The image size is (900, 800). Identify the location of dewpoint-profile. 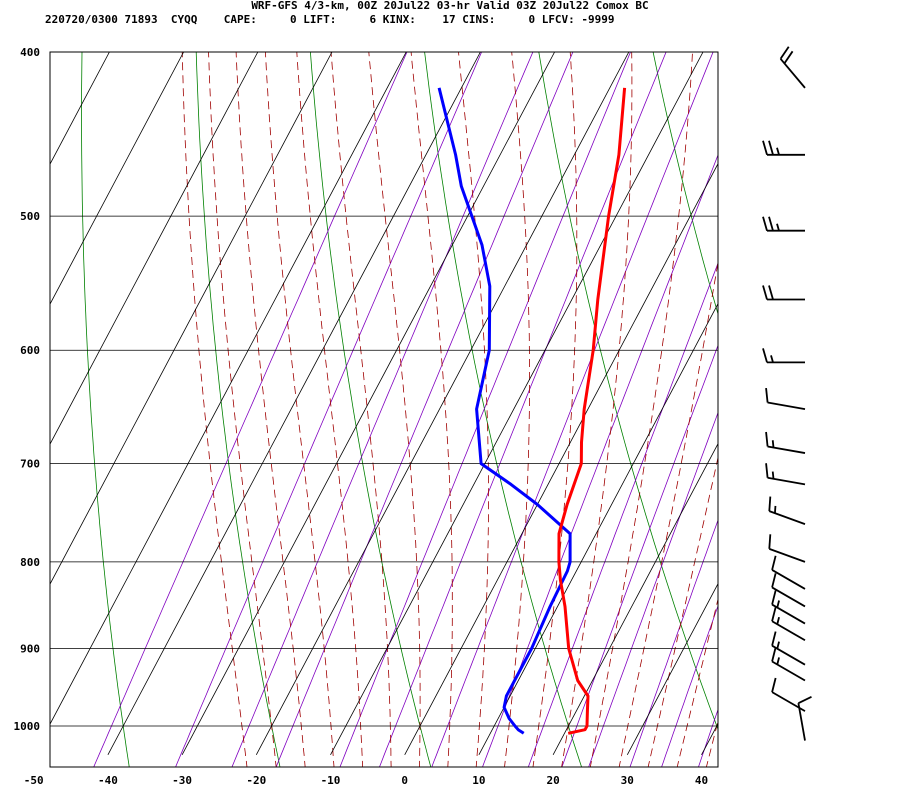
(504, 411).